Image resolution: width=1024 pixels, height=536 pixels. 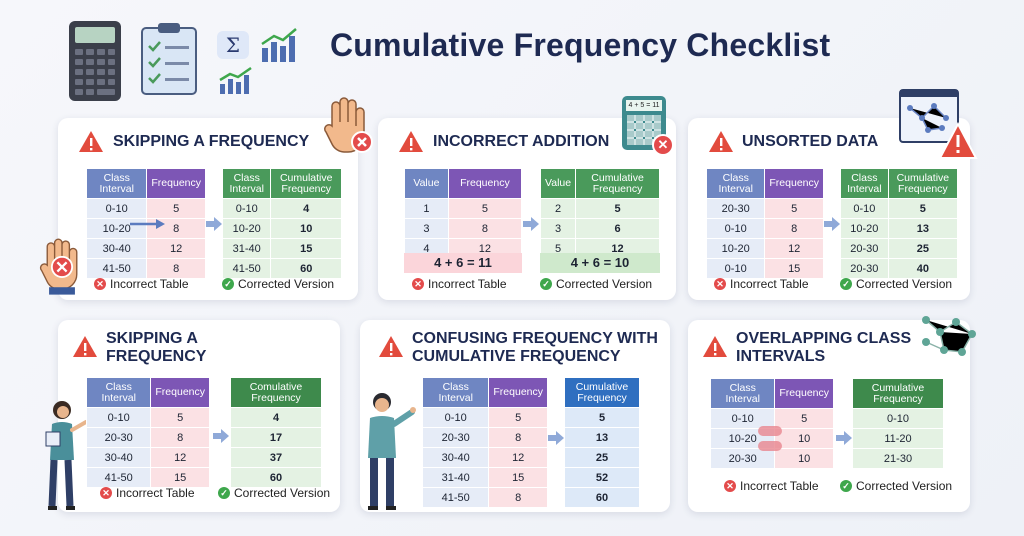 What do you see at coordinates (58, 266) in the screenshot?
I see `stop-hand-icon` at bounding box center [58, 266].